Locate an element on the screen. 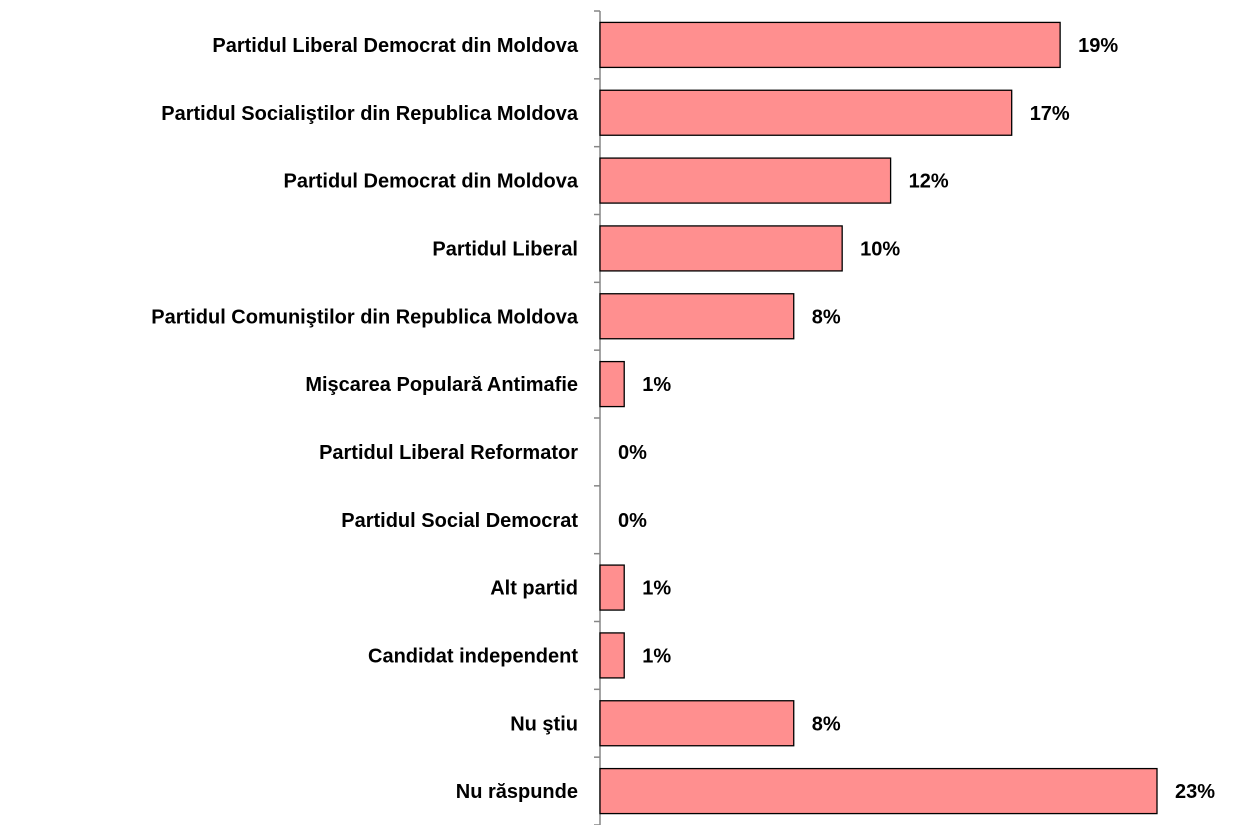 Image resolution: width=1241 pixels, height=825 pixels. value-label: 19% is located at coordinates (1098, 46).